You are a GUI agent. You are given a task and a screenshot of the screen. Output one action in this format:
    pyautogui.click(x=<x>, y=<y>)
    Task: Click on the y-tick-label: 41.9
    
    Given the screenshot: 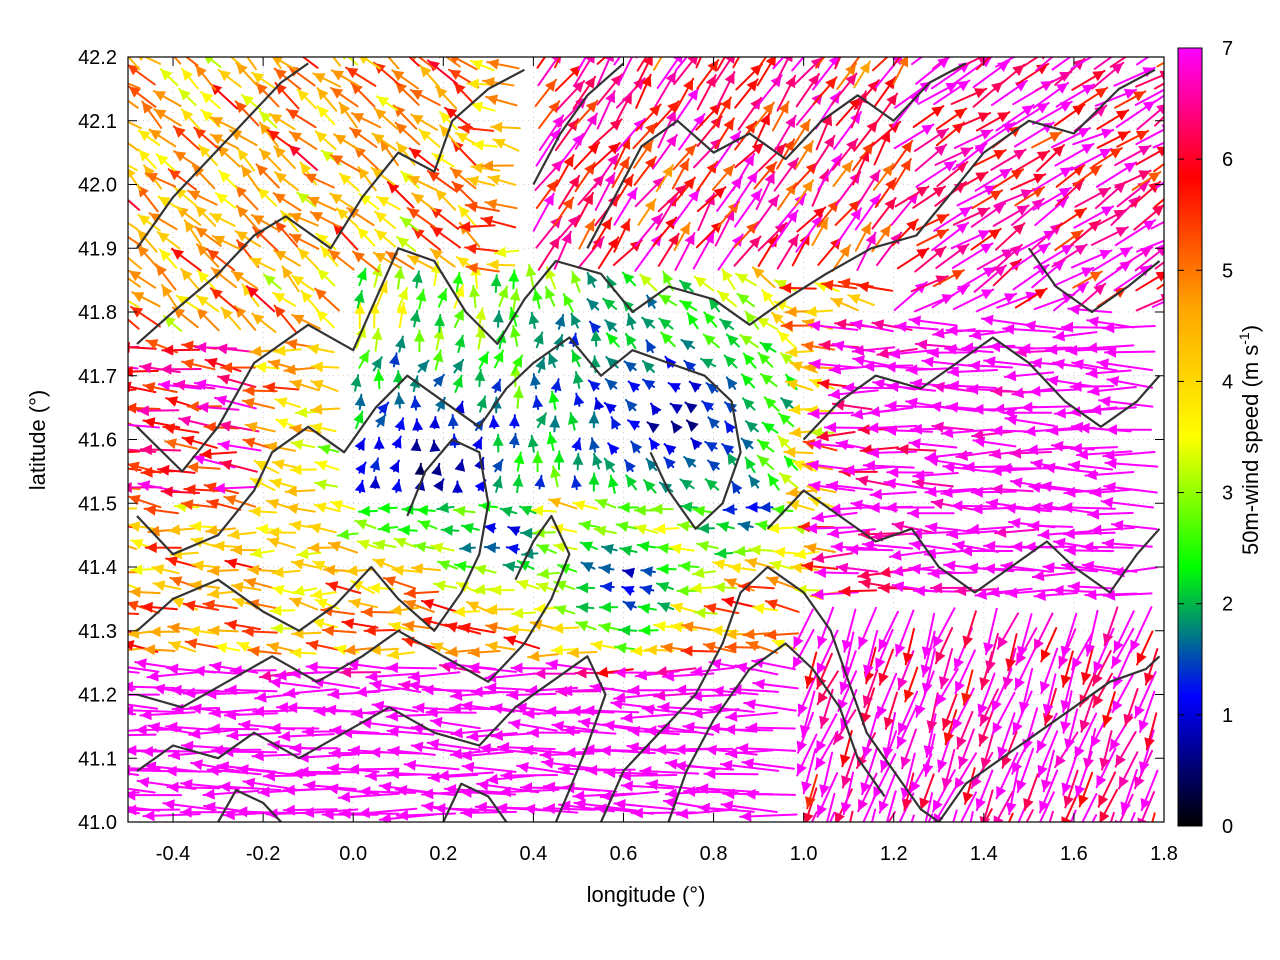 What is the action you would take?
    pyautogui.click(x=97, y=249)
    